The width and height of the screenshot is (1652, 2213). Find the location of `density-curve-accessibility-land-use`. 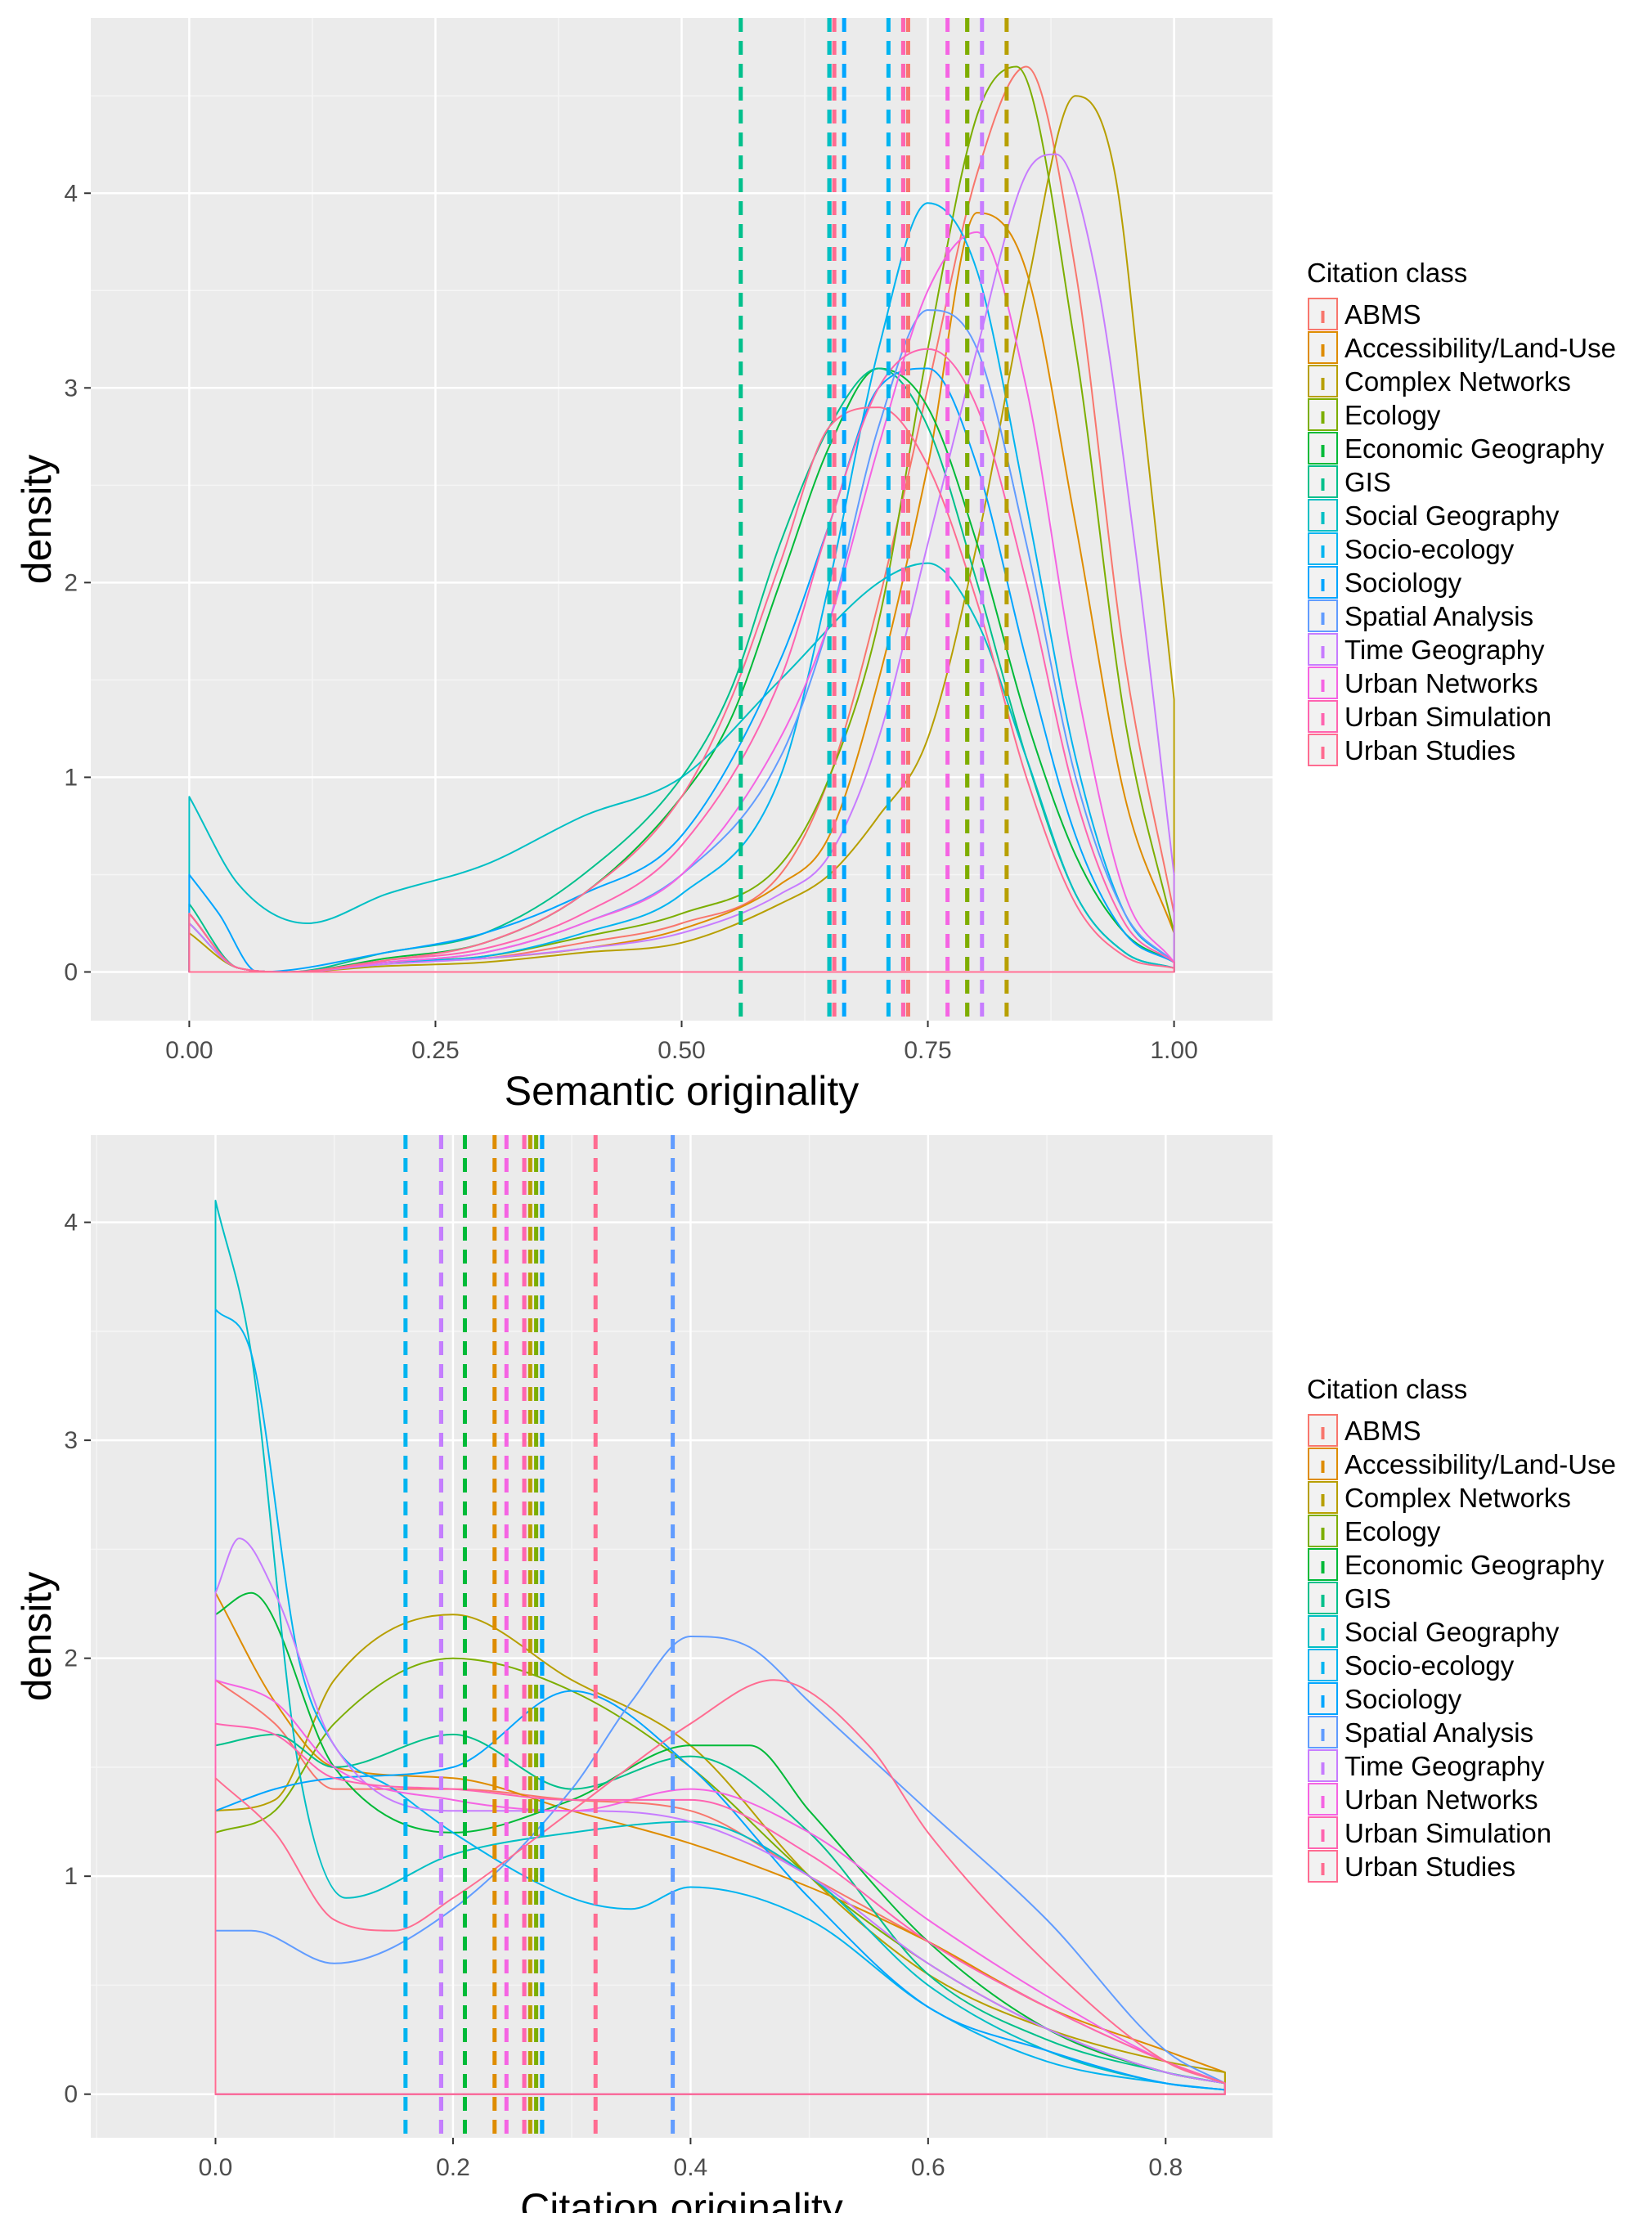

density-curve-accessibility-land-use is located at coordinates (720, 1843).